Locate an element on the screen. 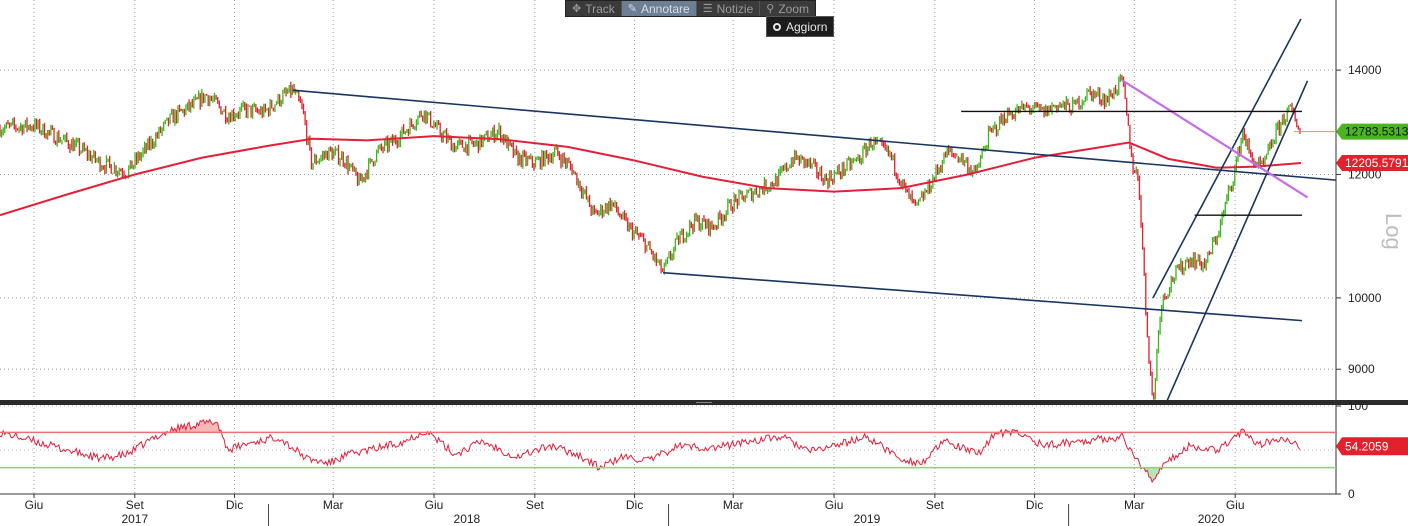 Image resolution: width=1408 pixels, height=526 pixels. month-tick-label-9: Set is located at coordinates (935, 505).